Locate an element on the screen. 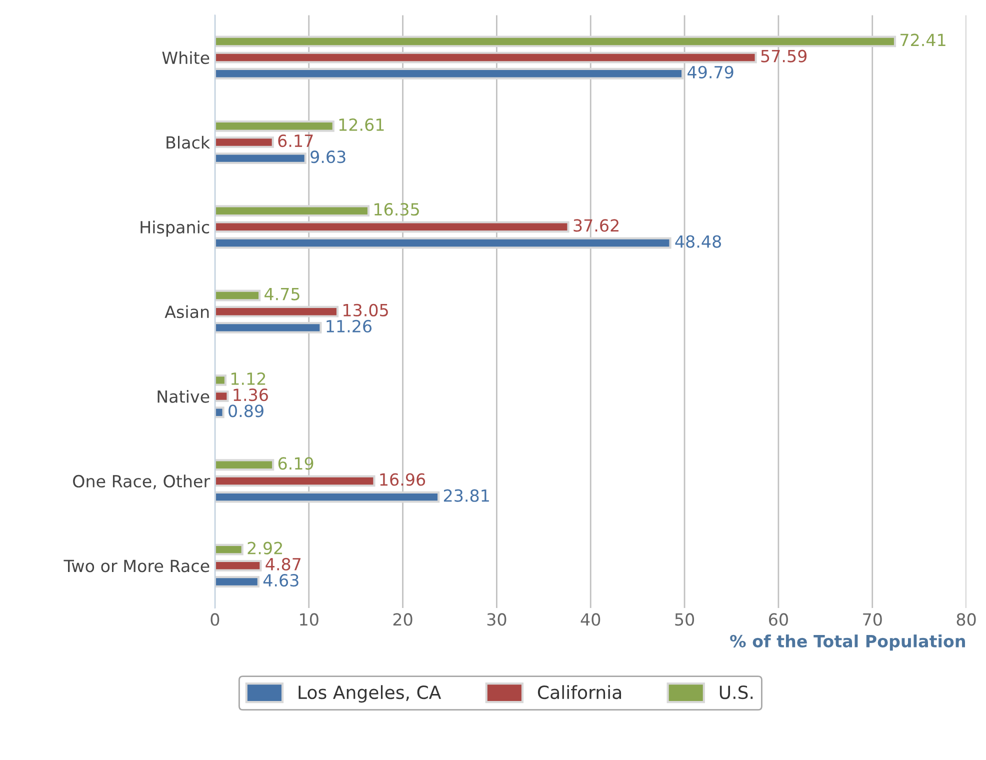  data-label: 1.36 is located at coordinates (251, 395).